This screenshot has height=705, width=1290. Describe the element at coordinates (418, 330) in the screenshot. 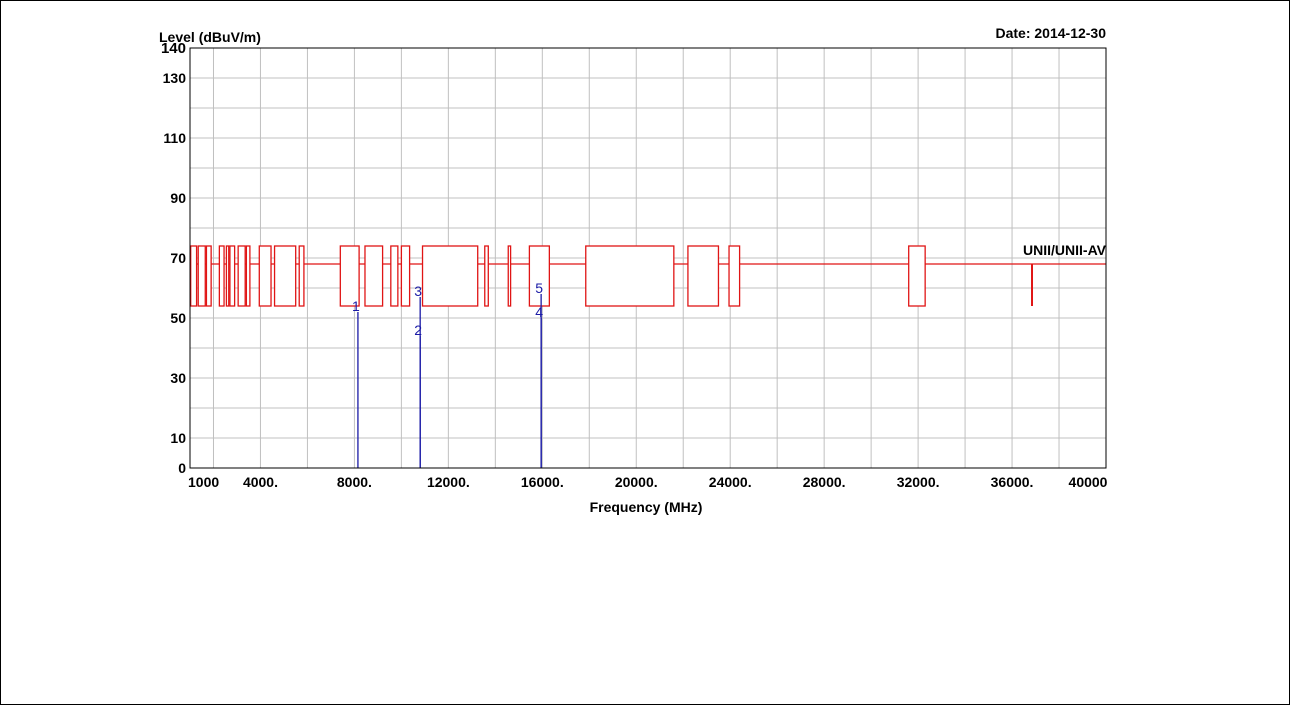

I see `marker-label: 2` at that location.